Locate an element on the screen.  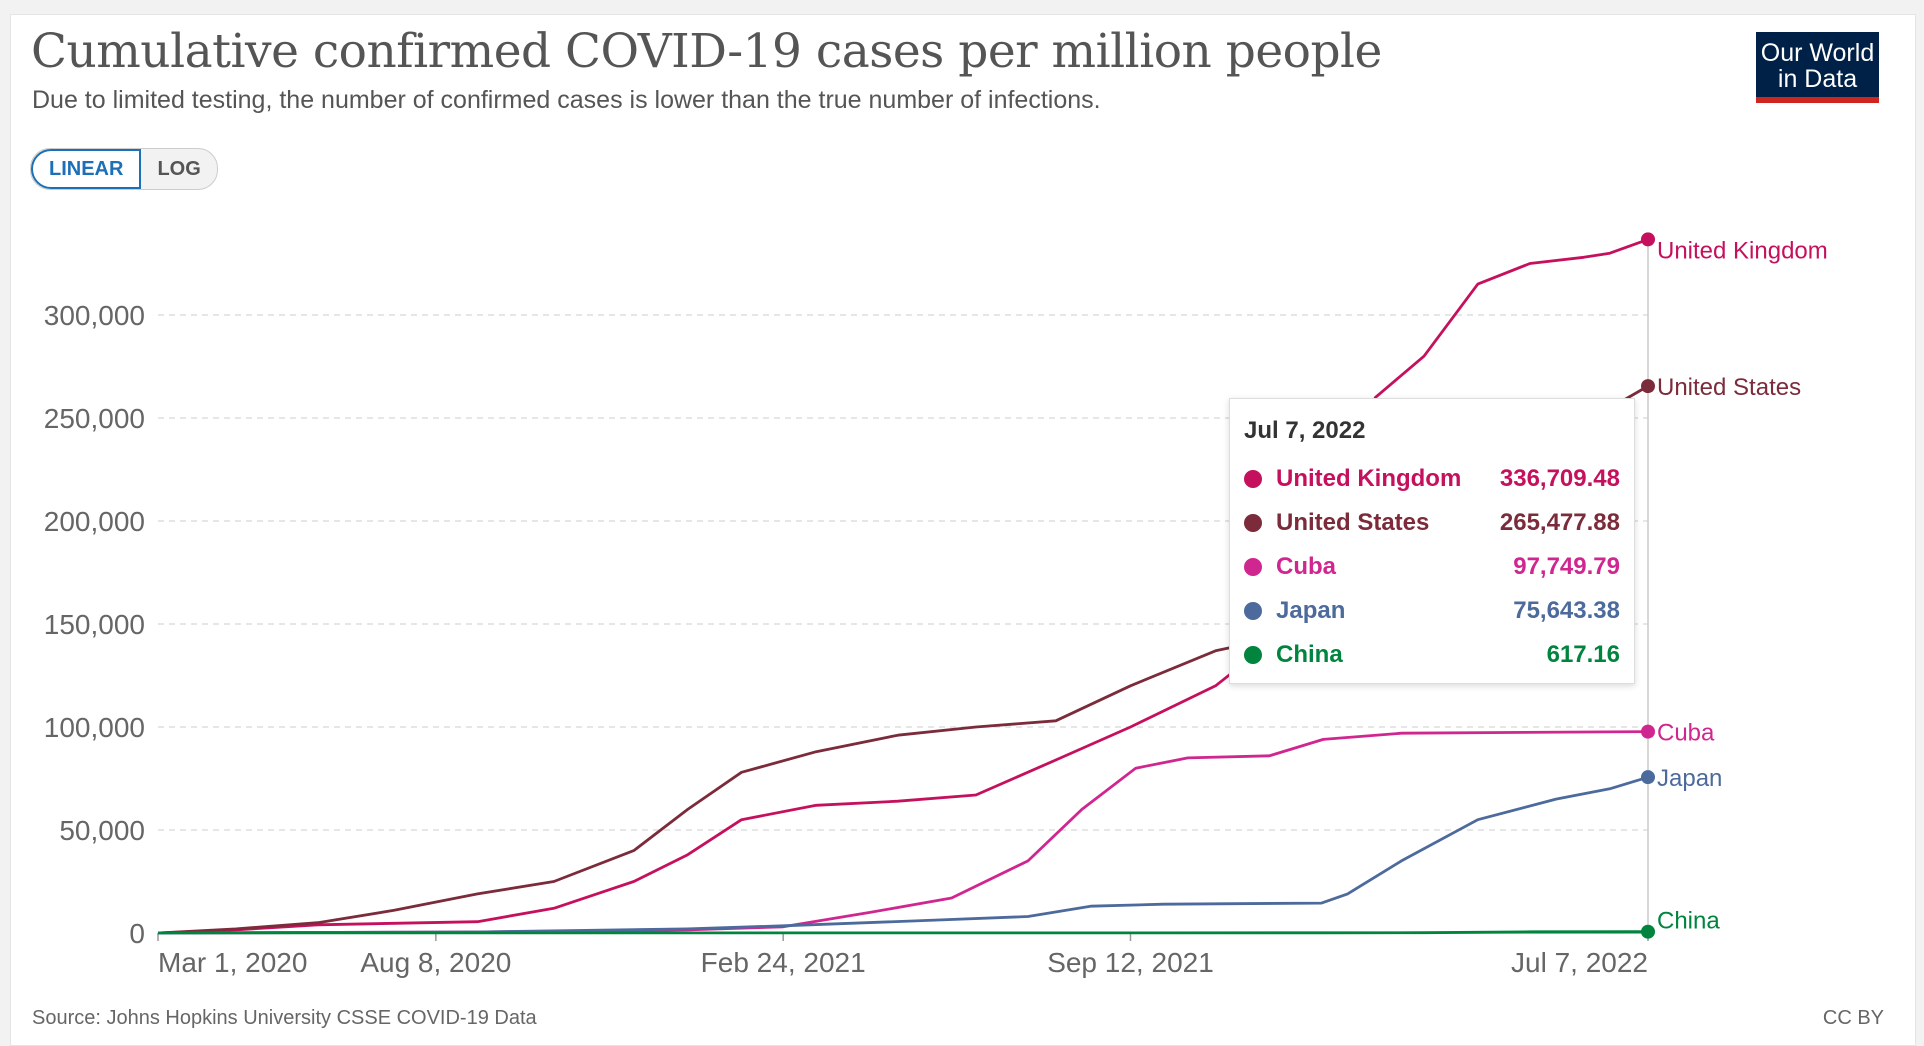
tooltip-series-name: United States is located at coordinates (1353, 522).